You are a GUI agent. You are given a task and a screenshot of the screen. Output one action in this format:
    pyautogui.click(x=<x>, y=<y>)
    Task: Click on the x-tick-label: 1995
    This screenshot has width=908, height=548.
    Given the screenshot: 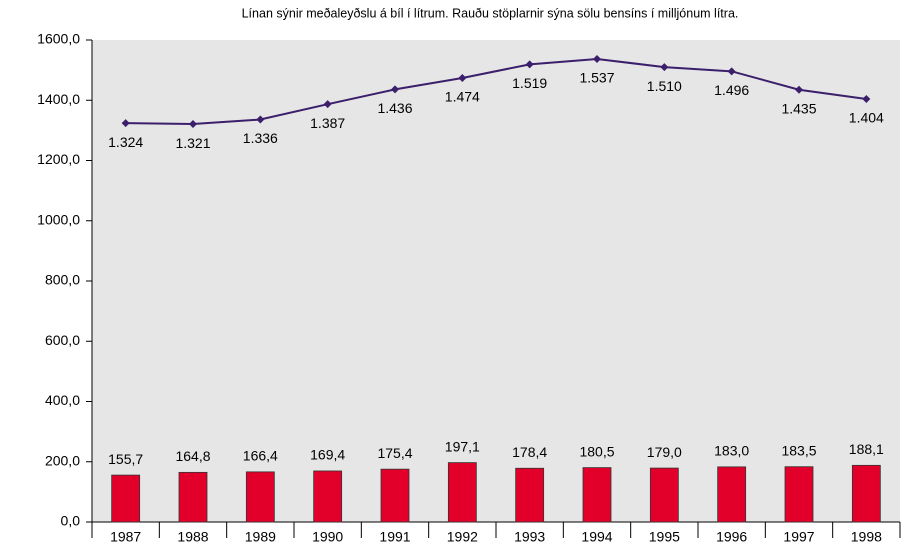 What is the action you would take?
    pyautogui.click(x=664, y=537)
    